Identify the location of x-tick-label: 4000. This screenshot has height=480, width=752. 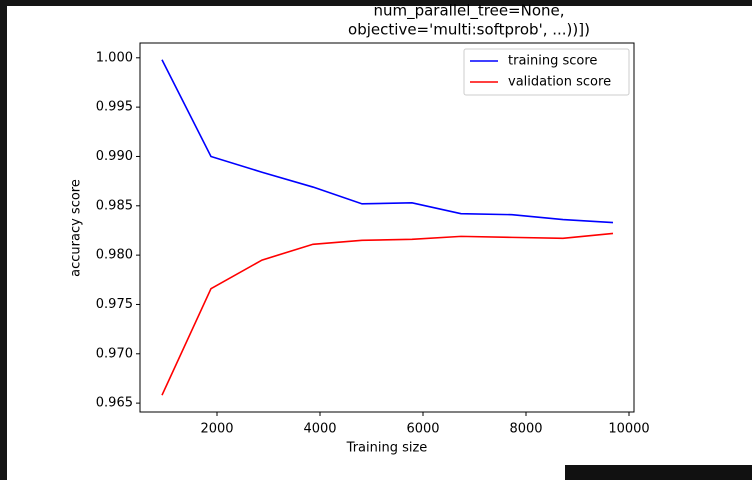
(319, 429).